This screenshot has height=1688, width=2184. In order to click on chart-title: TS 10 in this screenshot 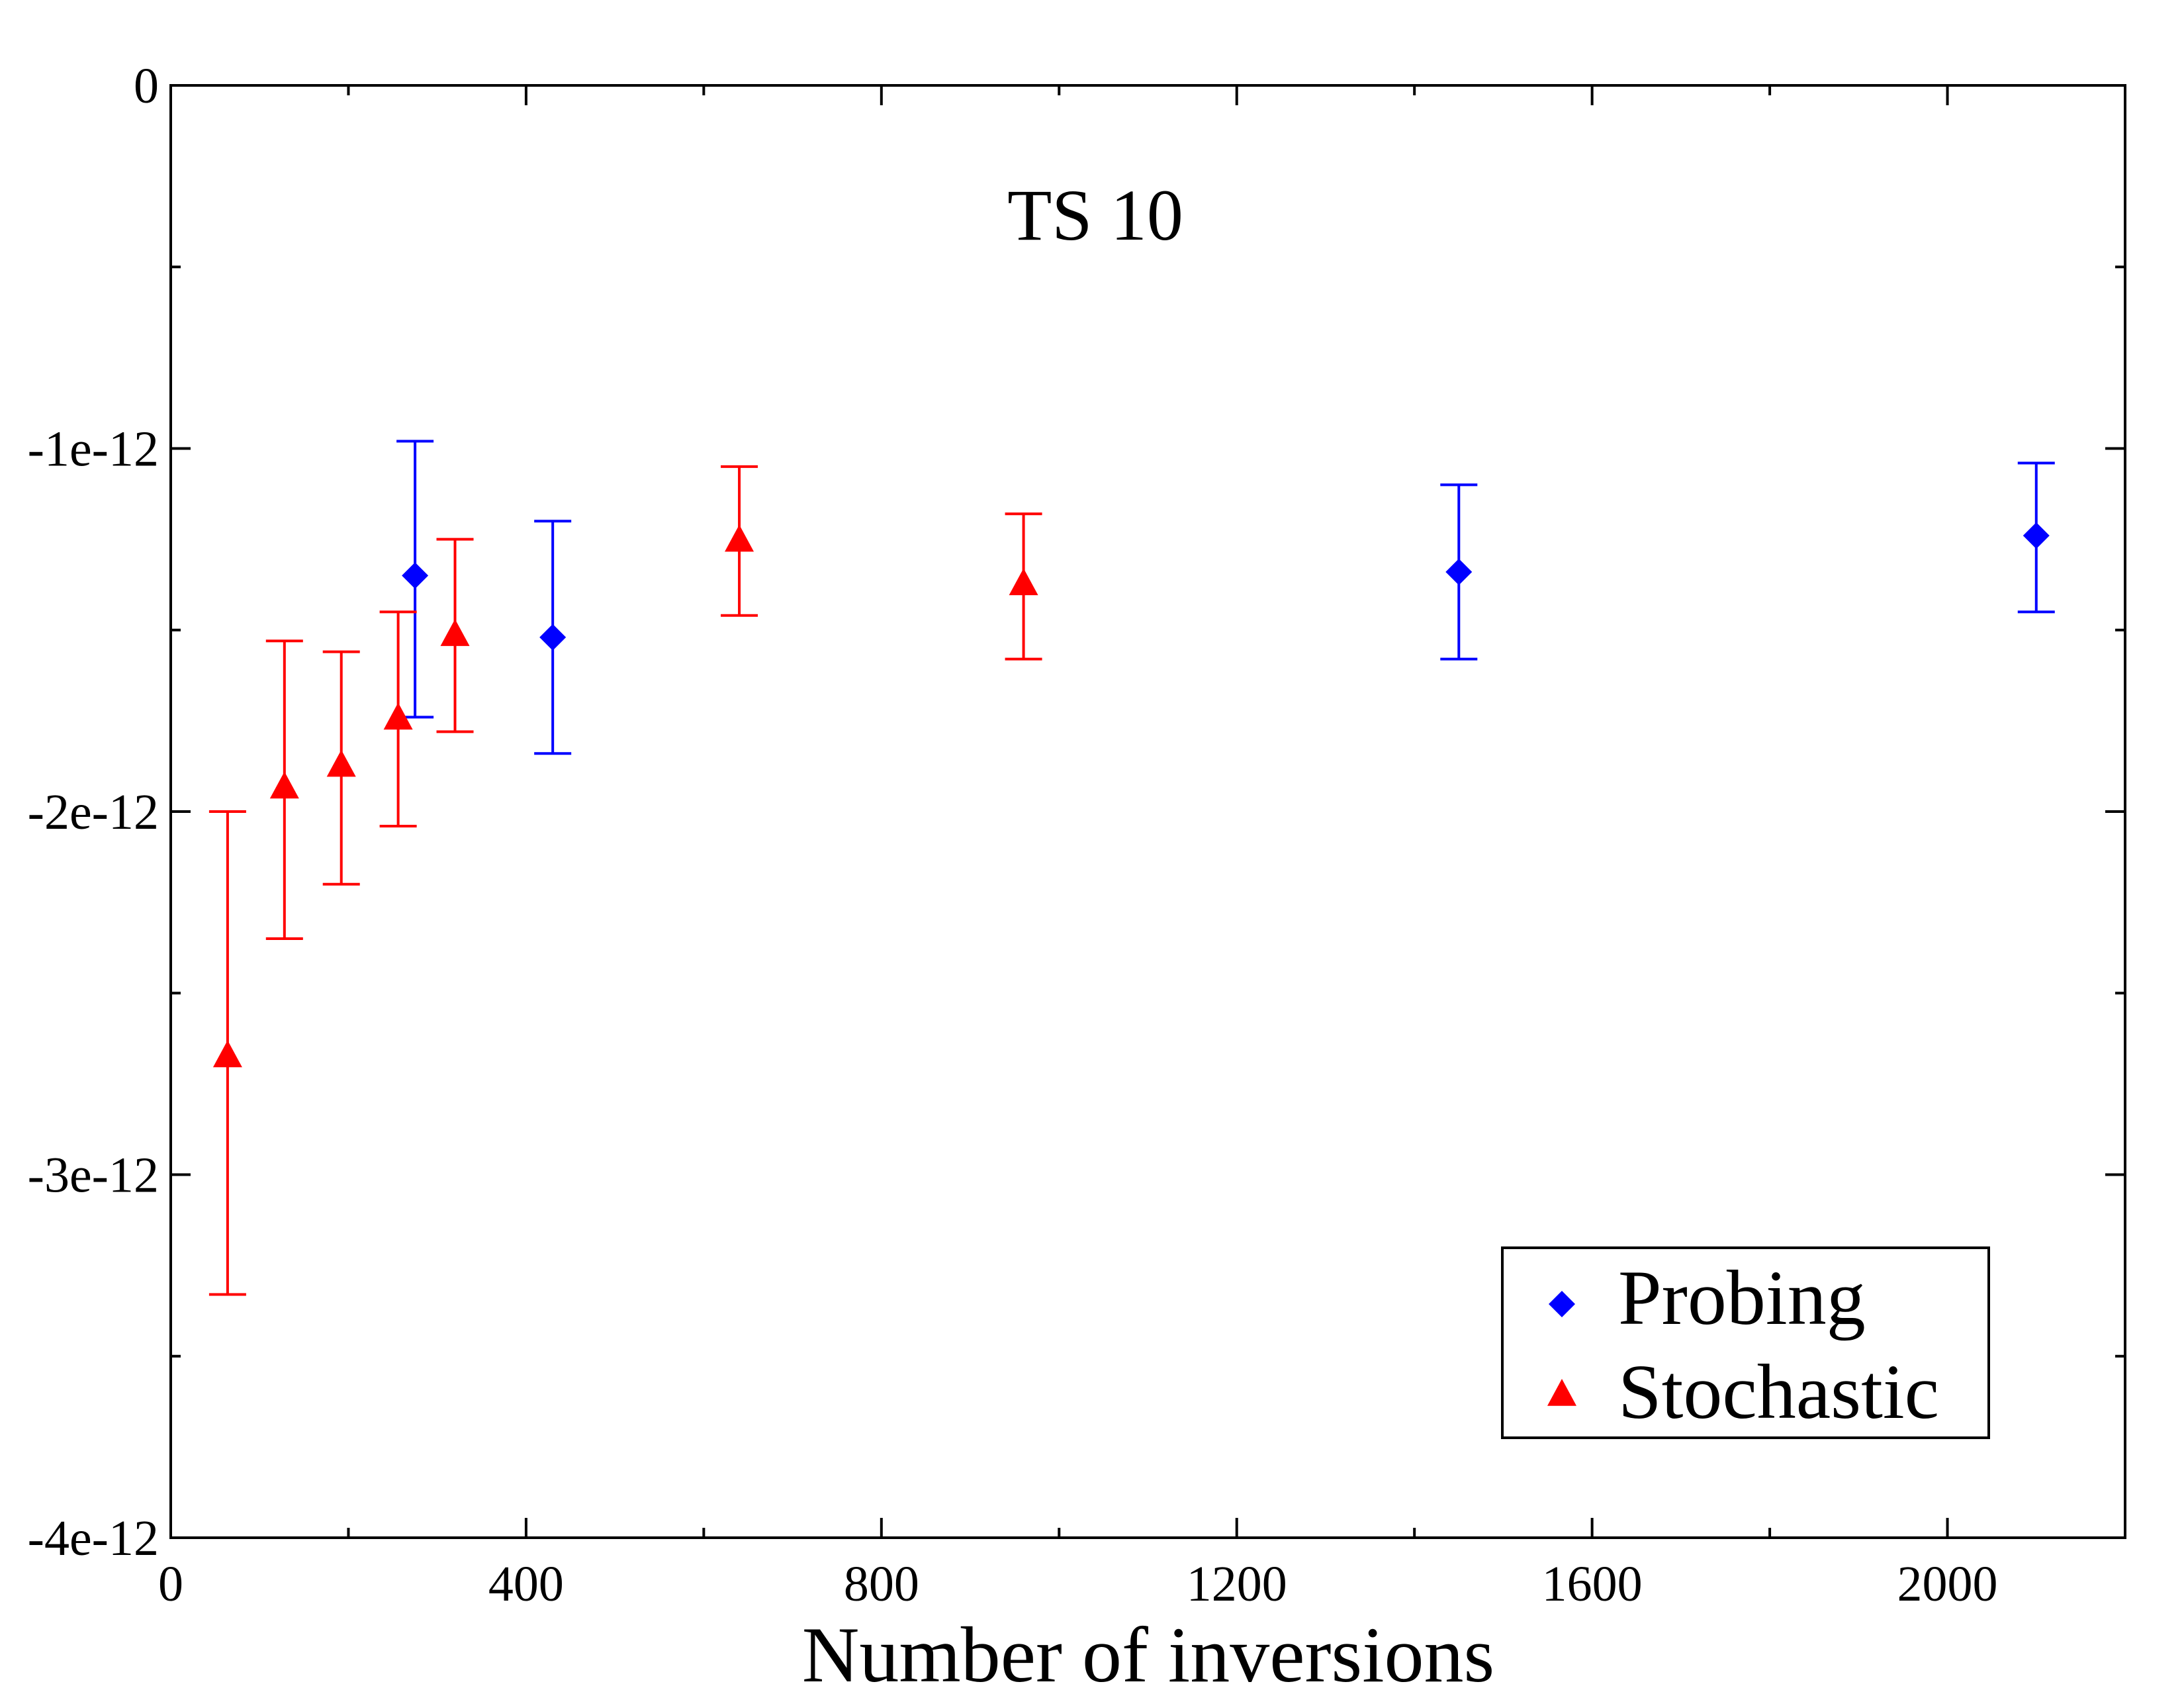, I will do `click(1095, 215)`.